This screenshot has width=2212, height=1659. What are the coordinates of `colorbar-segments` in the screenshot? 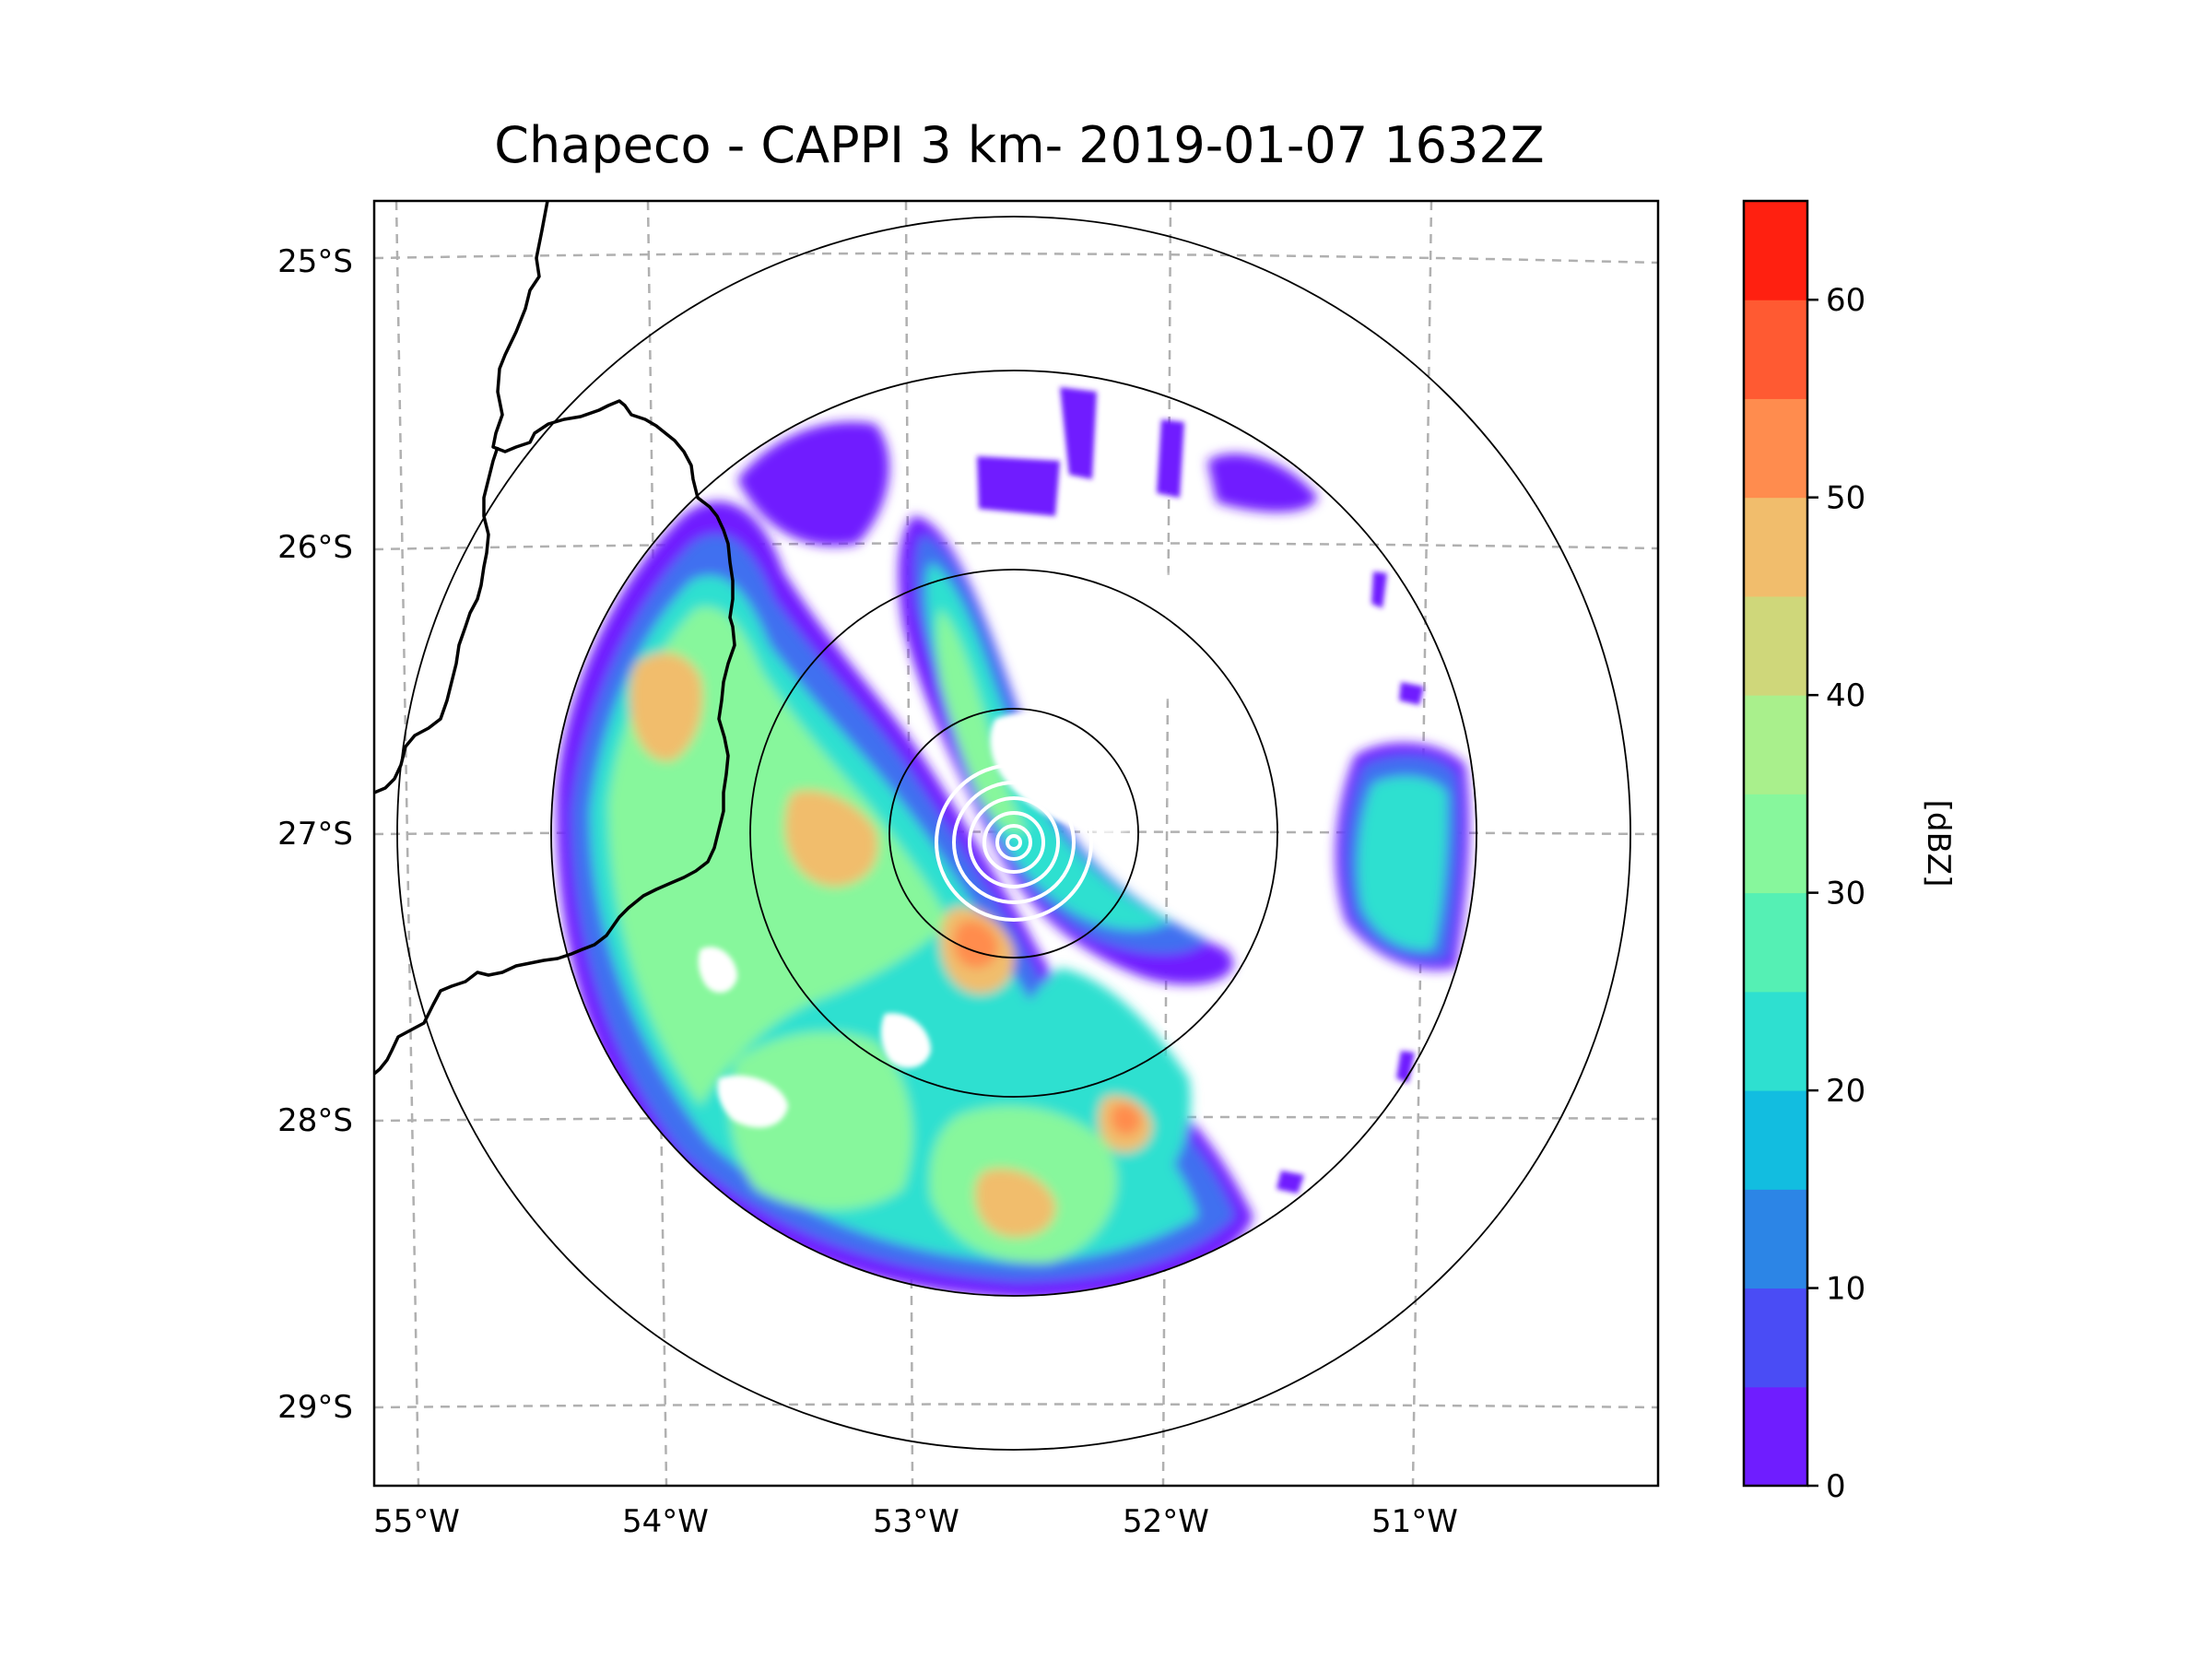 It's located at (1775, 844).